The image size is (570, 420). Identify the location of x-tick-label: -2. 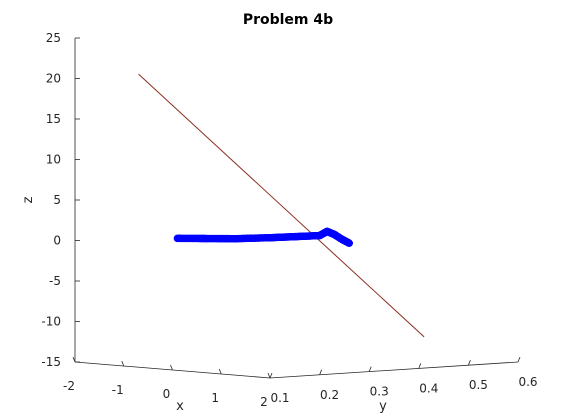
(69, 386).